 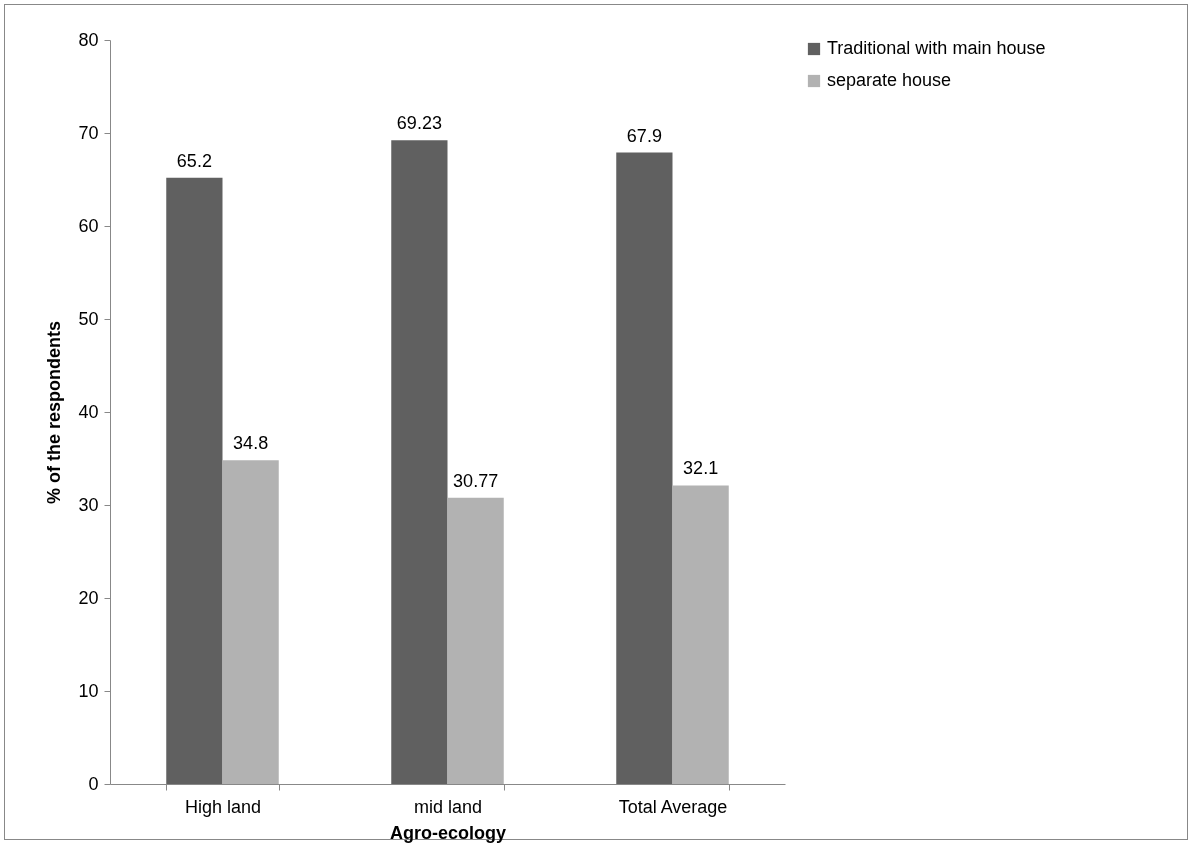 I want to click on x-tick-label: Total Average, so click(x=673, y=806).